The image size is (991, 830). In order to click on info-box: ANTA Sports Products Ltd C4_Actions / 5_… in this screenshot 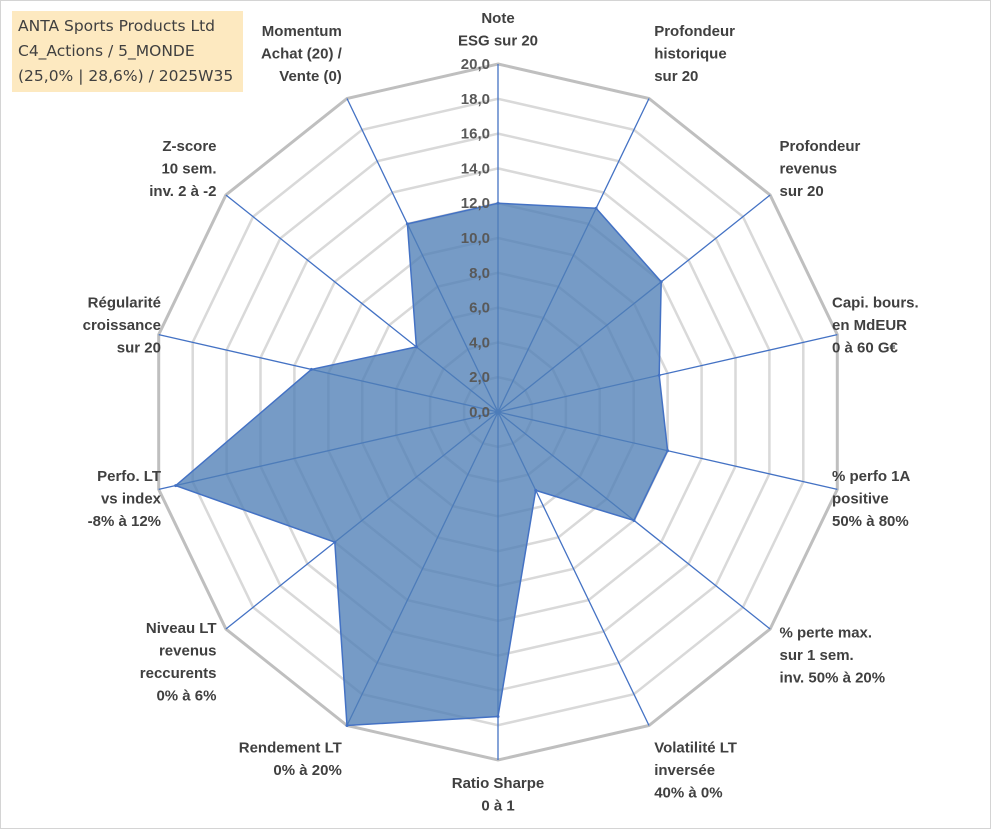, I will do `click(127, 51)`.